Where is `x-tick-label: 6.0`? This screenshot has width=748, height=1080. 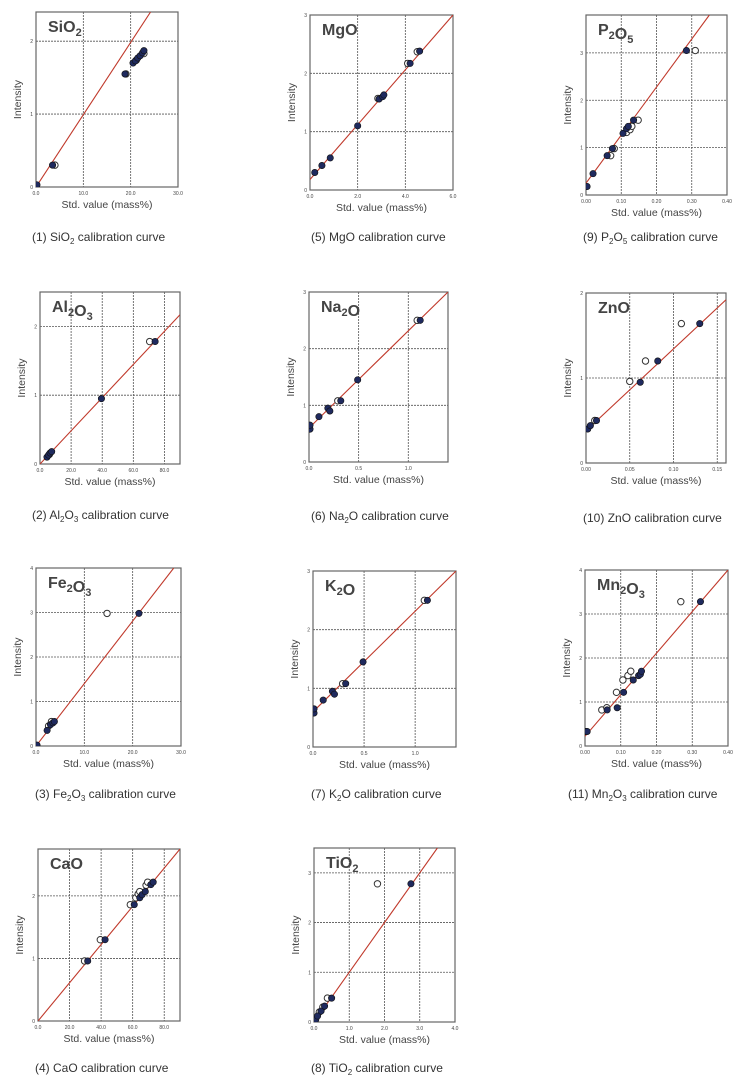
x-tick-label: 6.0 is located at coordinates (453, 197).